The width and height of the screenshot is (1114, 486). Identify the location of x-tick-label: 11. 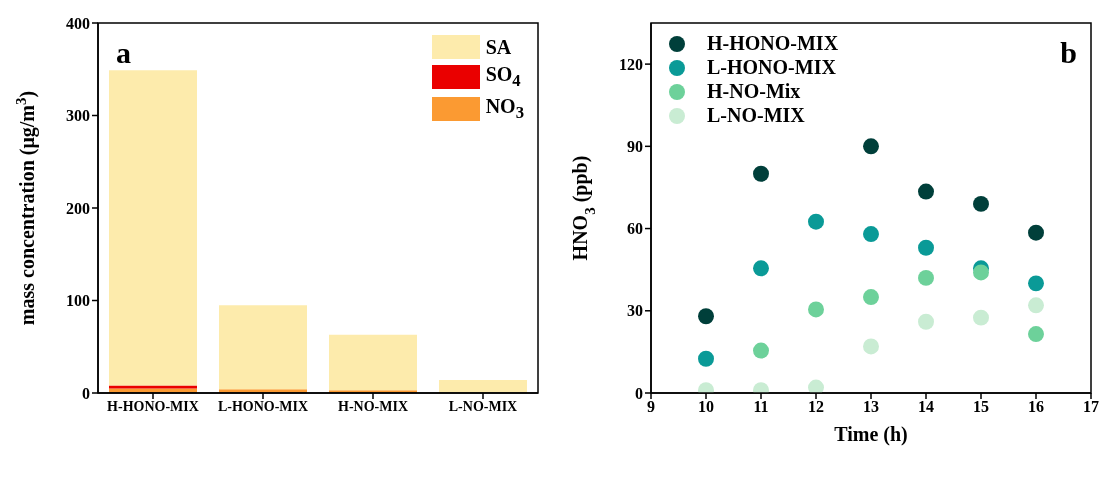
(761, 407).